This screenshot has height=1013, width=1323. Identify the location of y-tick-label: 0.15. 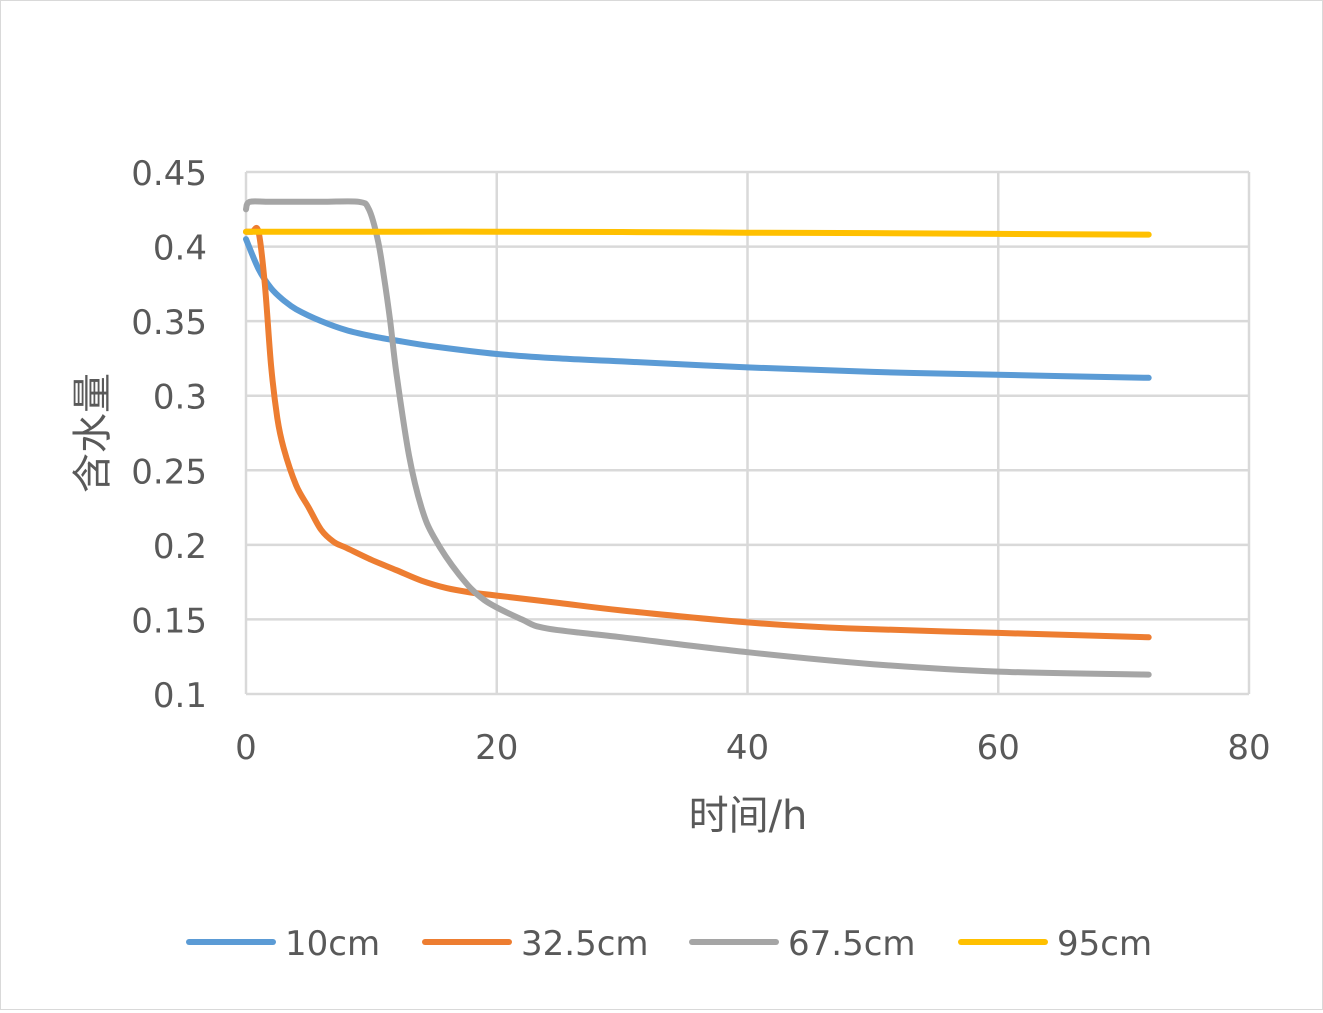
(169, 621).